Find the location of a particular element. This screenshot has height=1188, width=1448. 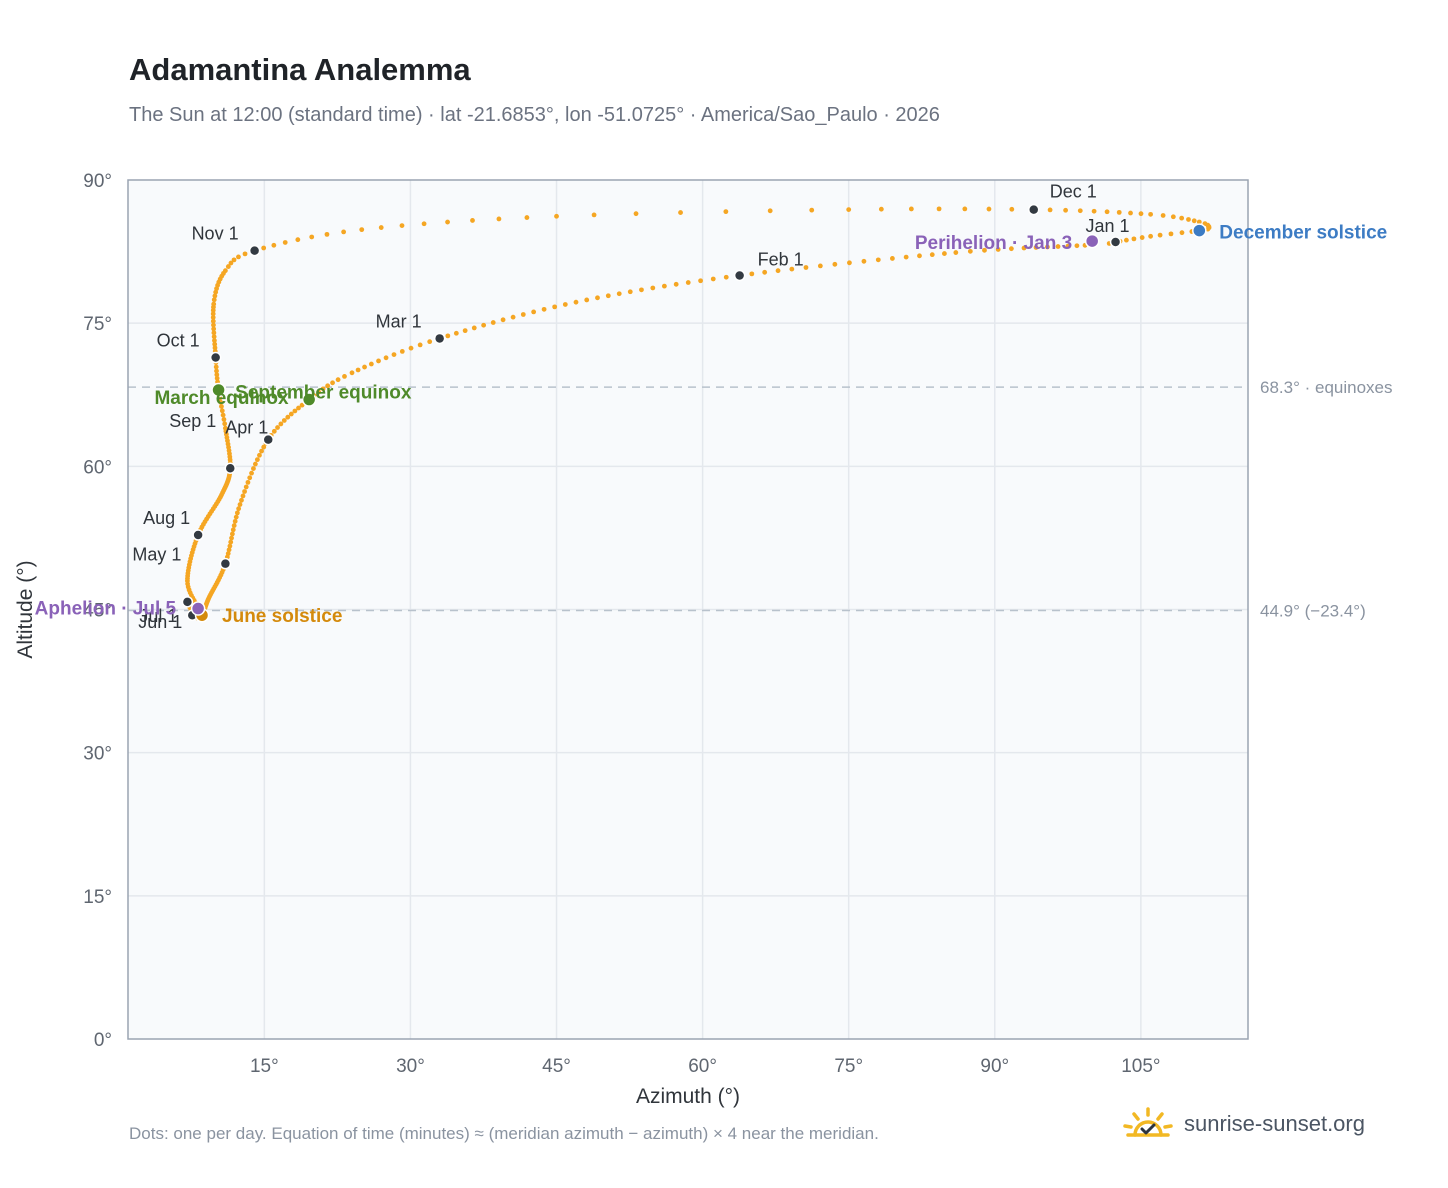

brand: sunrise-sunset.org is located at coordinates (1242, 1124).